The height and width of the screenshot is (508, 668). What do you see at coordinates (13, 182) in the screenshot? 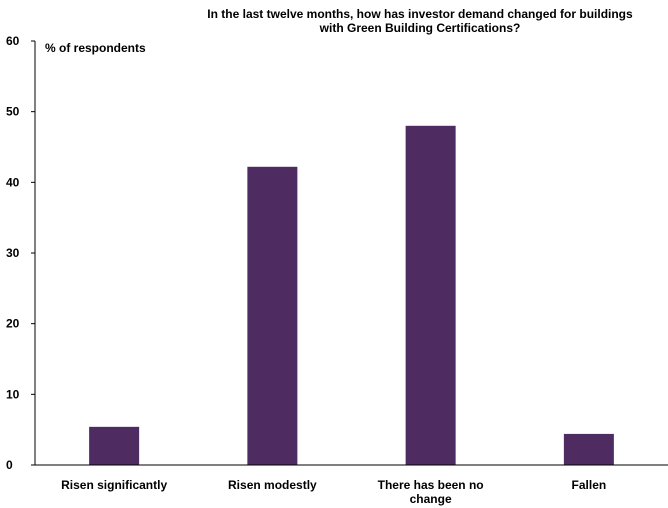
I see `y-tick-label: 40` at bounding box center [13, 182].